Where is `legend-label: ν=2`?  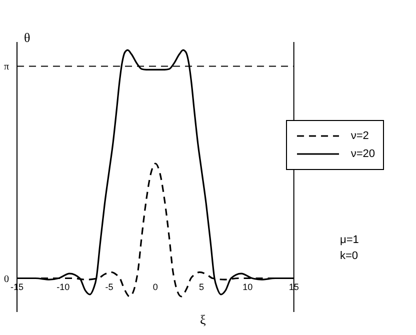
legend-label: ν=2 is located at coordinates (359, 136).